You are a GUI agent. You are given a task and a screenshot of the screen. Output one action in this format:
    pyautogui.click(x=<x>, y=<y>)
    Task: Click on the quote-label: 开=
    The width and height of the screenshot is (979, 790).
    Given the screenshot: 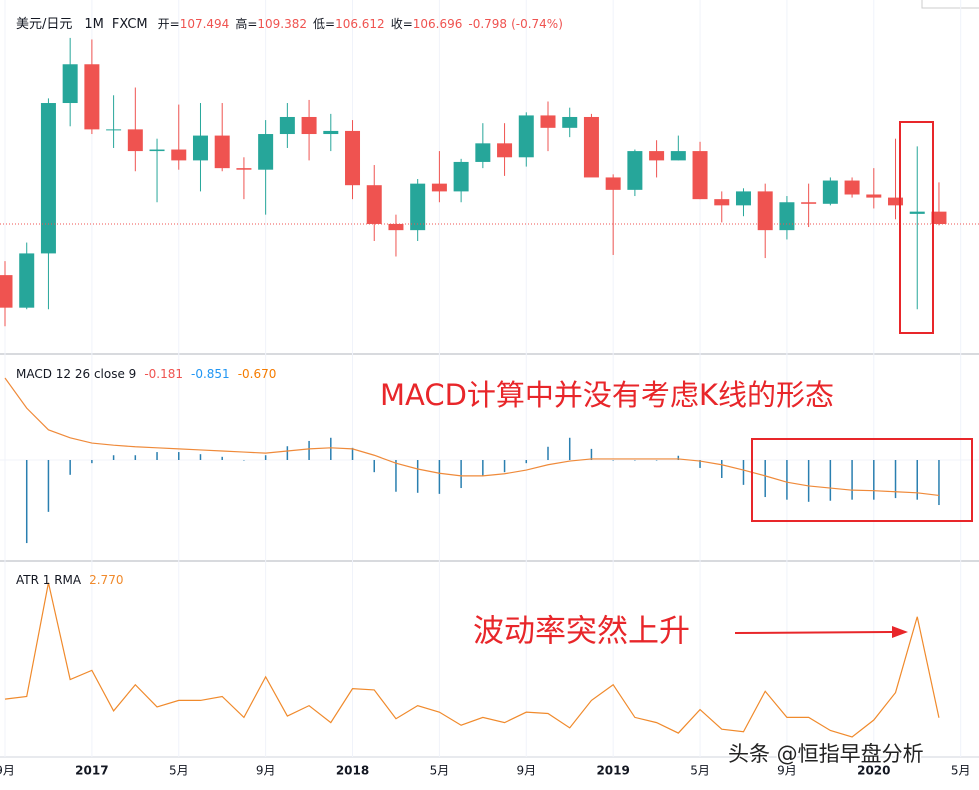 What is the action you would take?
    pyautogui.click(x=169, y=24)
    